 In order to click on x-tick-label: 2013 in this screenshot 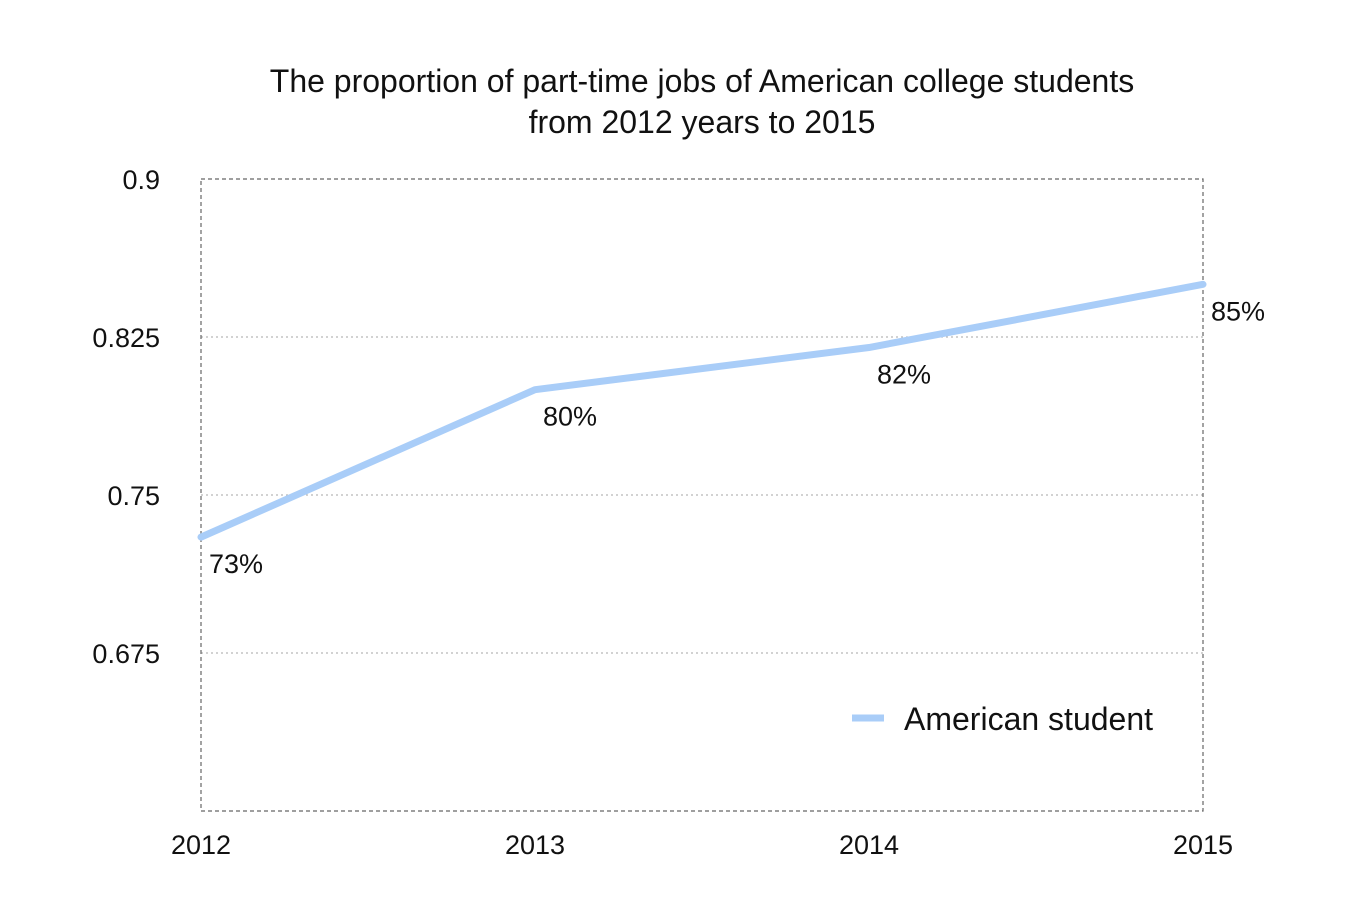, I will do `click(535, 845)`.